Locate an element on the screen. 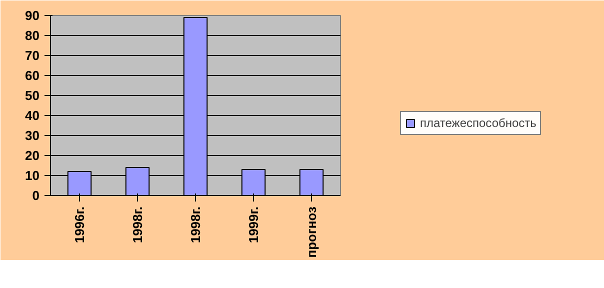 The image size is (604, 288). y-tick-label: 90 is located at coordinates (32, 15).